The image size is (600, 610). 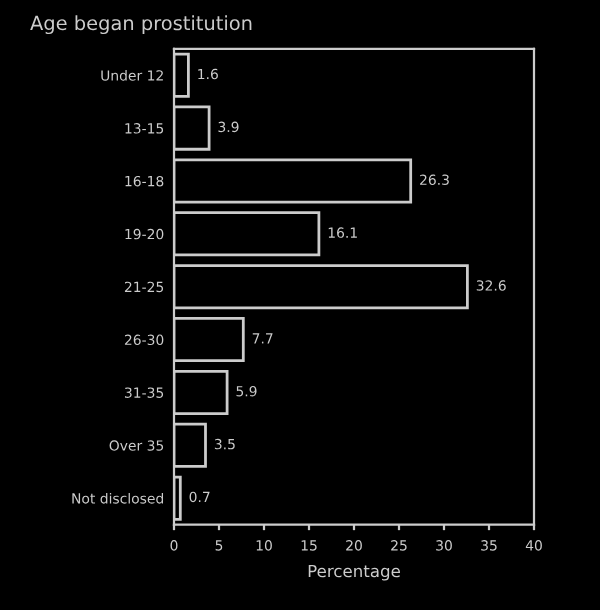 I want to click on x-axis-title: Percentage, so click(x=354, y=572).